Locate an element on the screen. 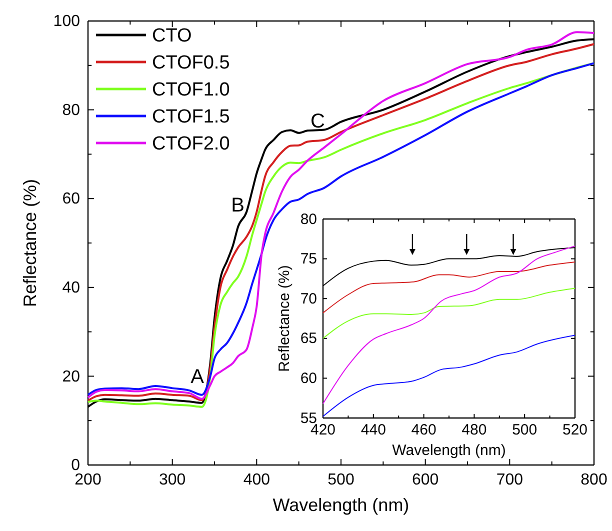 Image resolution: width=612 pixels, height=531 pixels. x-tick-label: 480 is located at coordinates (474, 430).